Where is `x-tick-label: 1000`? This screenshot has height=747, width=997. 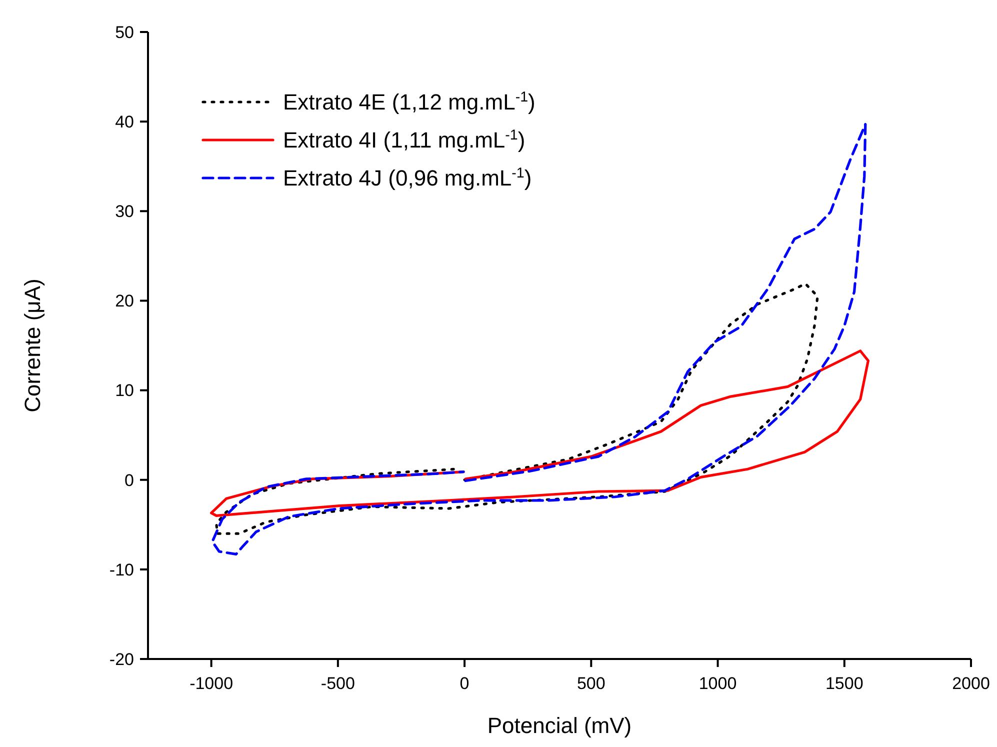
x-tick-label: 1000 is located at coordinates (717, 683).